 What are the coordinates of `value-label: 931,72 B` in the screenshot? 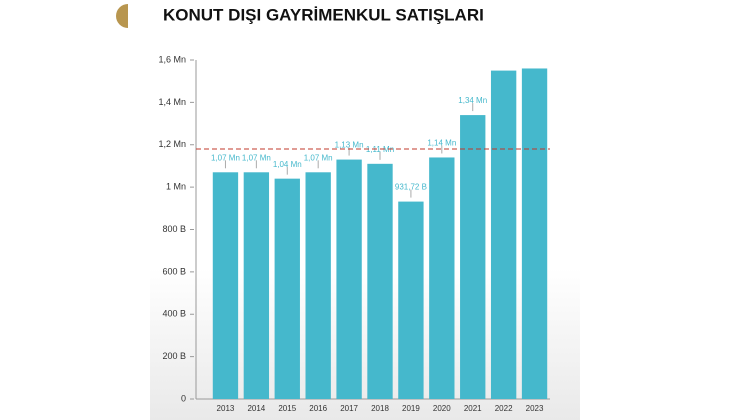 It's located at (411, 187).